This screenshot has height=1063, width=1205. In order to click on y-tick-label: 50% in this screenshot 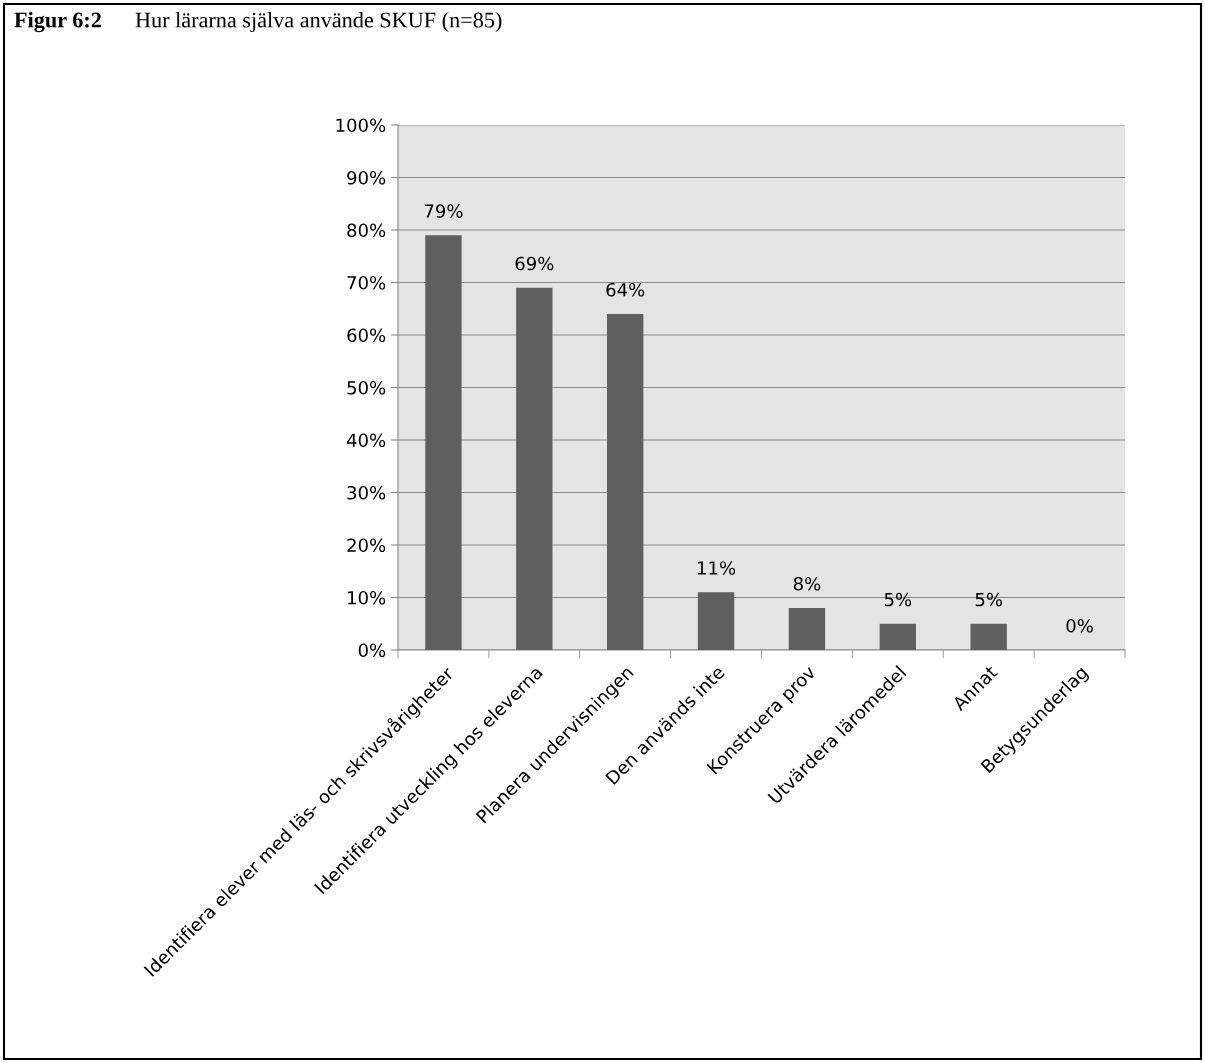, I will do `click(366, 387)`.